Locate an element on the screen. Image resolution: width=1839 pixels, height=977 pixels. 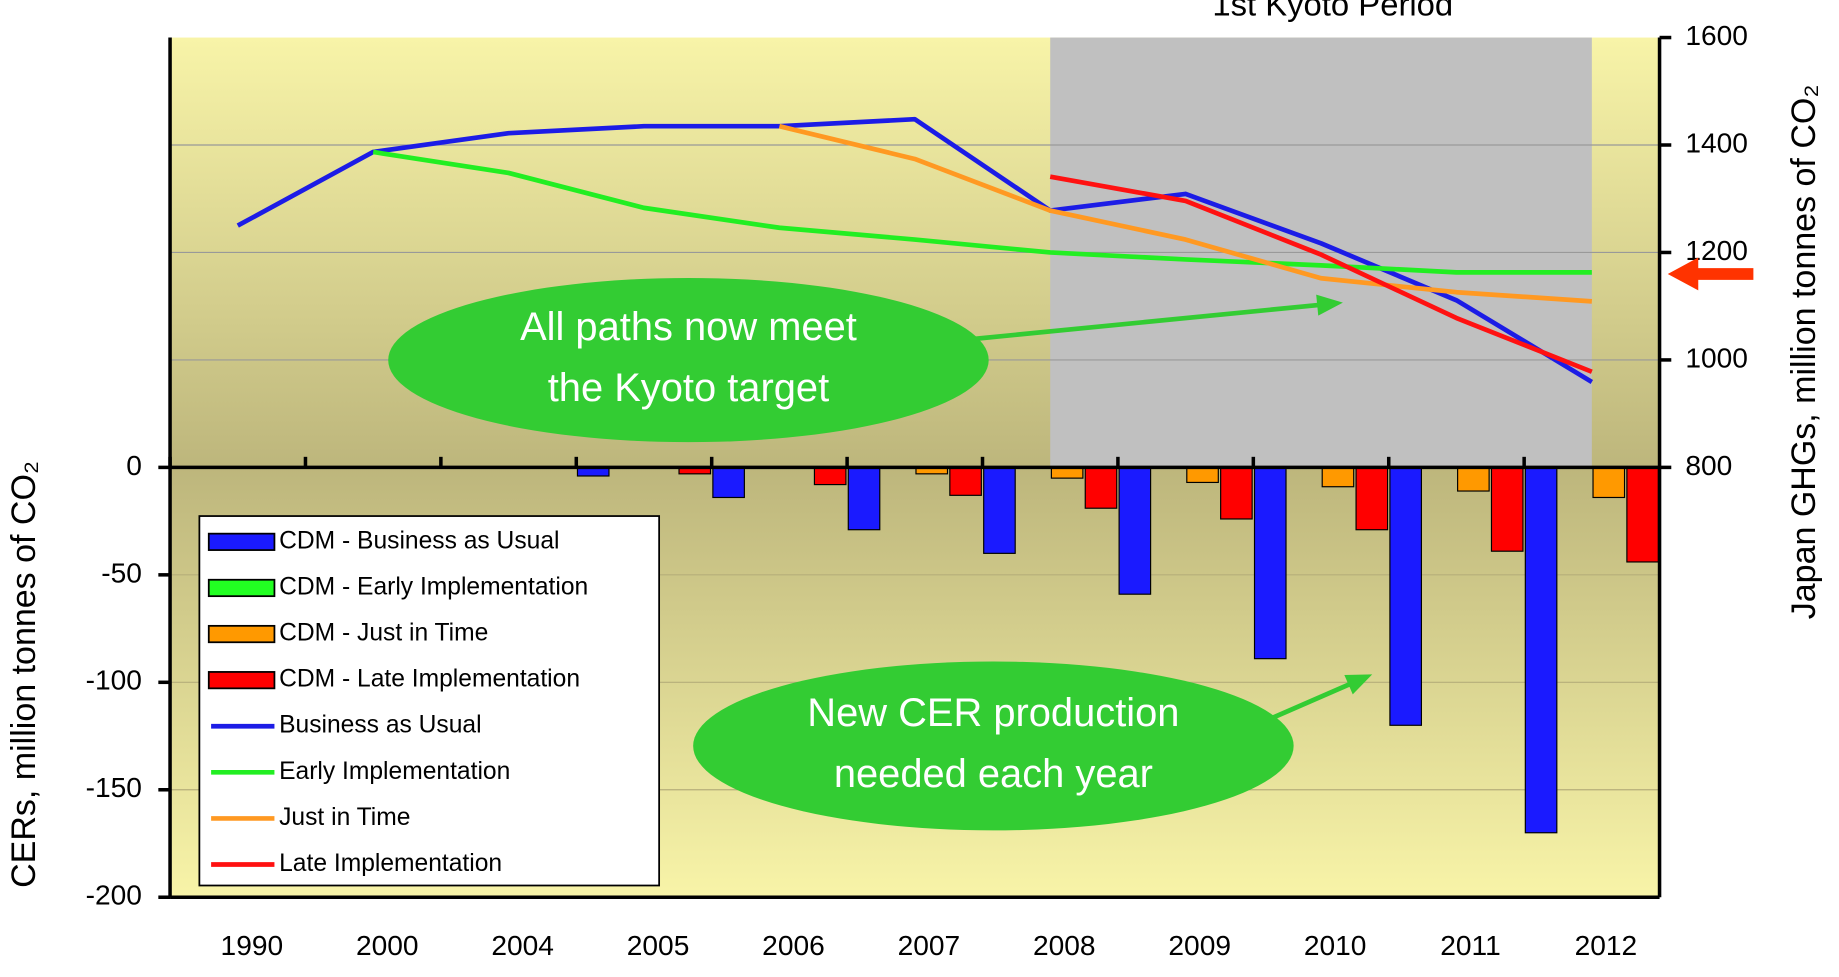
legend-label: CDM - Late Implementation is located at coordinates (429, 679).